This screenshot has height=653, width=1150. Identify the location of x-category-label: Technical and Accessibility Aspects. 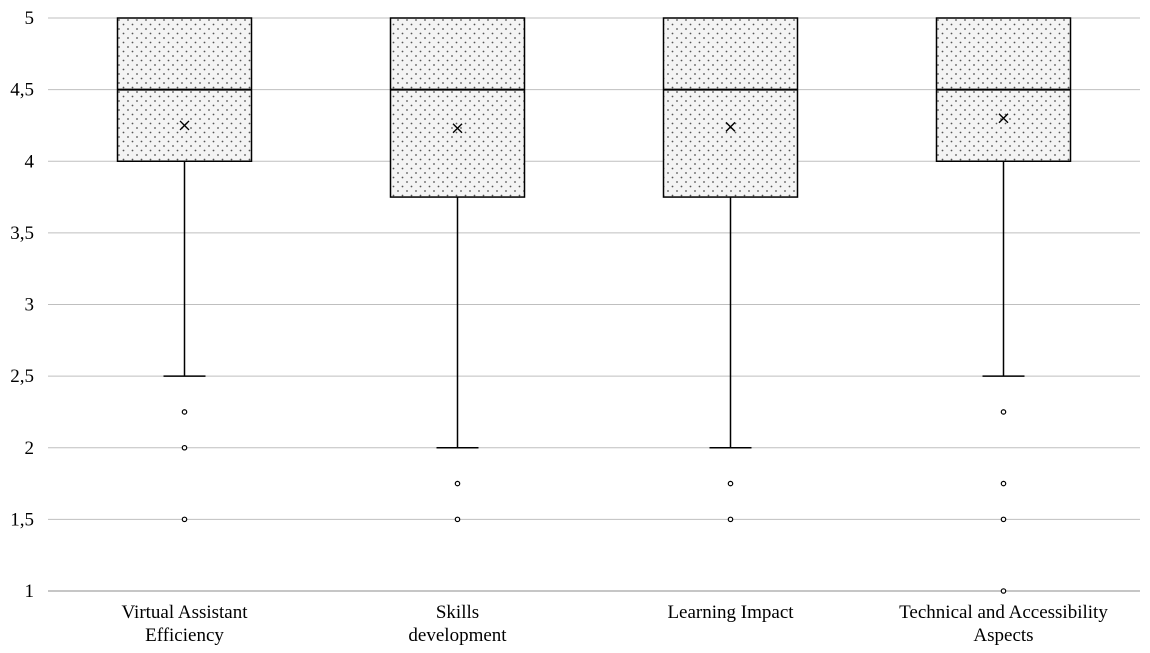
(1003, 624).